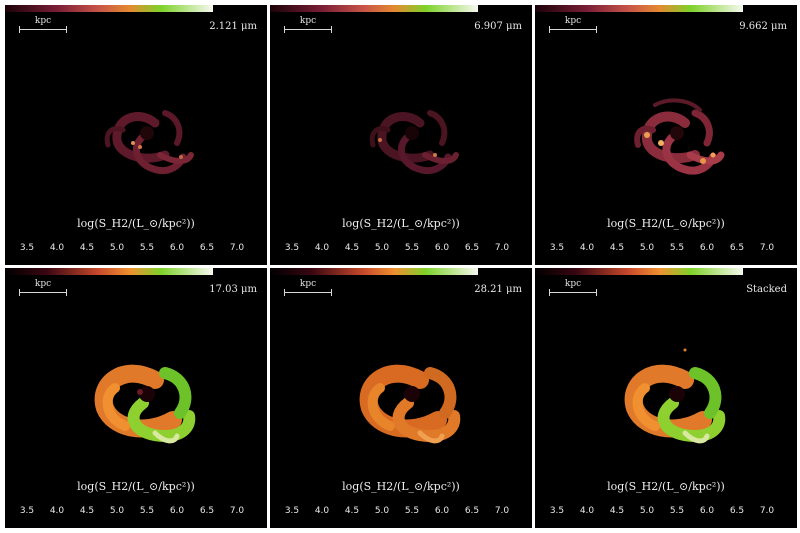 The height and width of the screenshot is (533, 800). Describe the element at coordinates (498, 289) in the screenshot. I see `panel-label: 28.21 μm` at that location.